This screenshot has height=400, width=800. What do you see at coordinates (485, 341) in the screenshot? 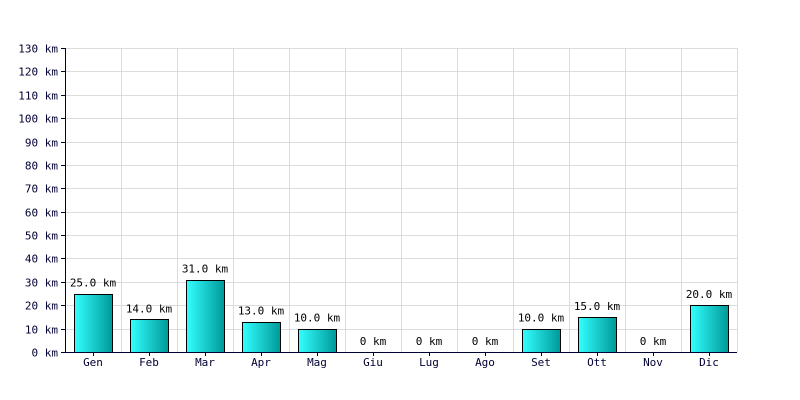
I see `data-label-ago: 0 km` at bounding box center [485, 341].